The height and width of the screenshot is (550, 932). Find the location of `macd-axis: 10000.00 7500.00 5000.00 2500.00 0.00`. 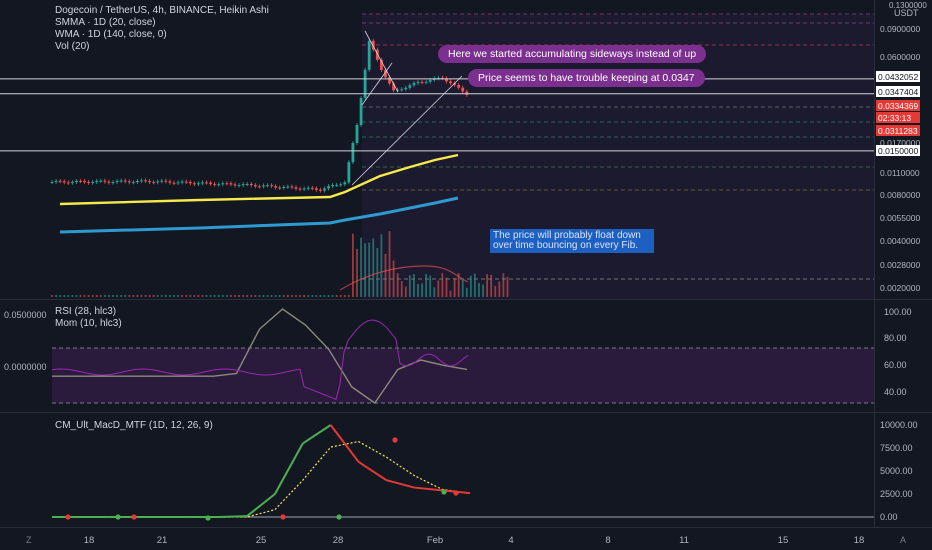

macd-axis: 10000.00 7500.00 5000.00 2500.00 0.00 is located at coordinates (899, 471).